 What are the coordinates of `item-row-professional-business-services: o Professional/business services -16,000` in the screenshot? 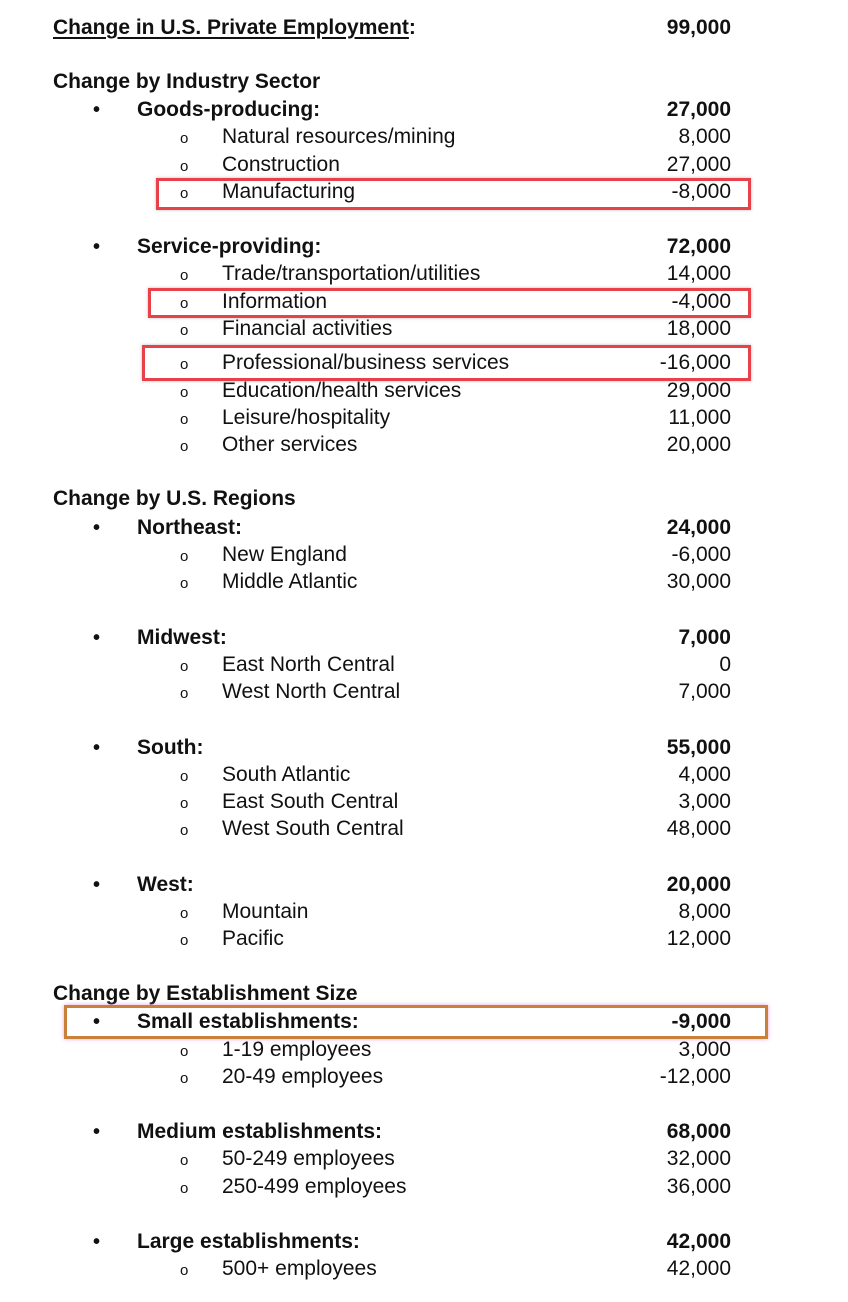 It's located at (424, 363).